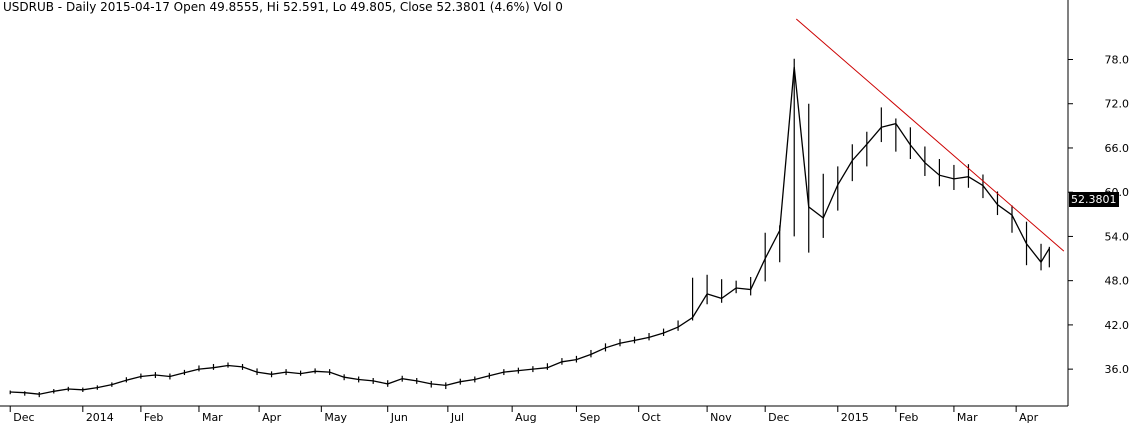 Image resolution: width=1131 pixels, height=425 pixels. Describe the element at coordinates (100, 417) in the screenshot. I see `x-tick-label: 2014` at that location.